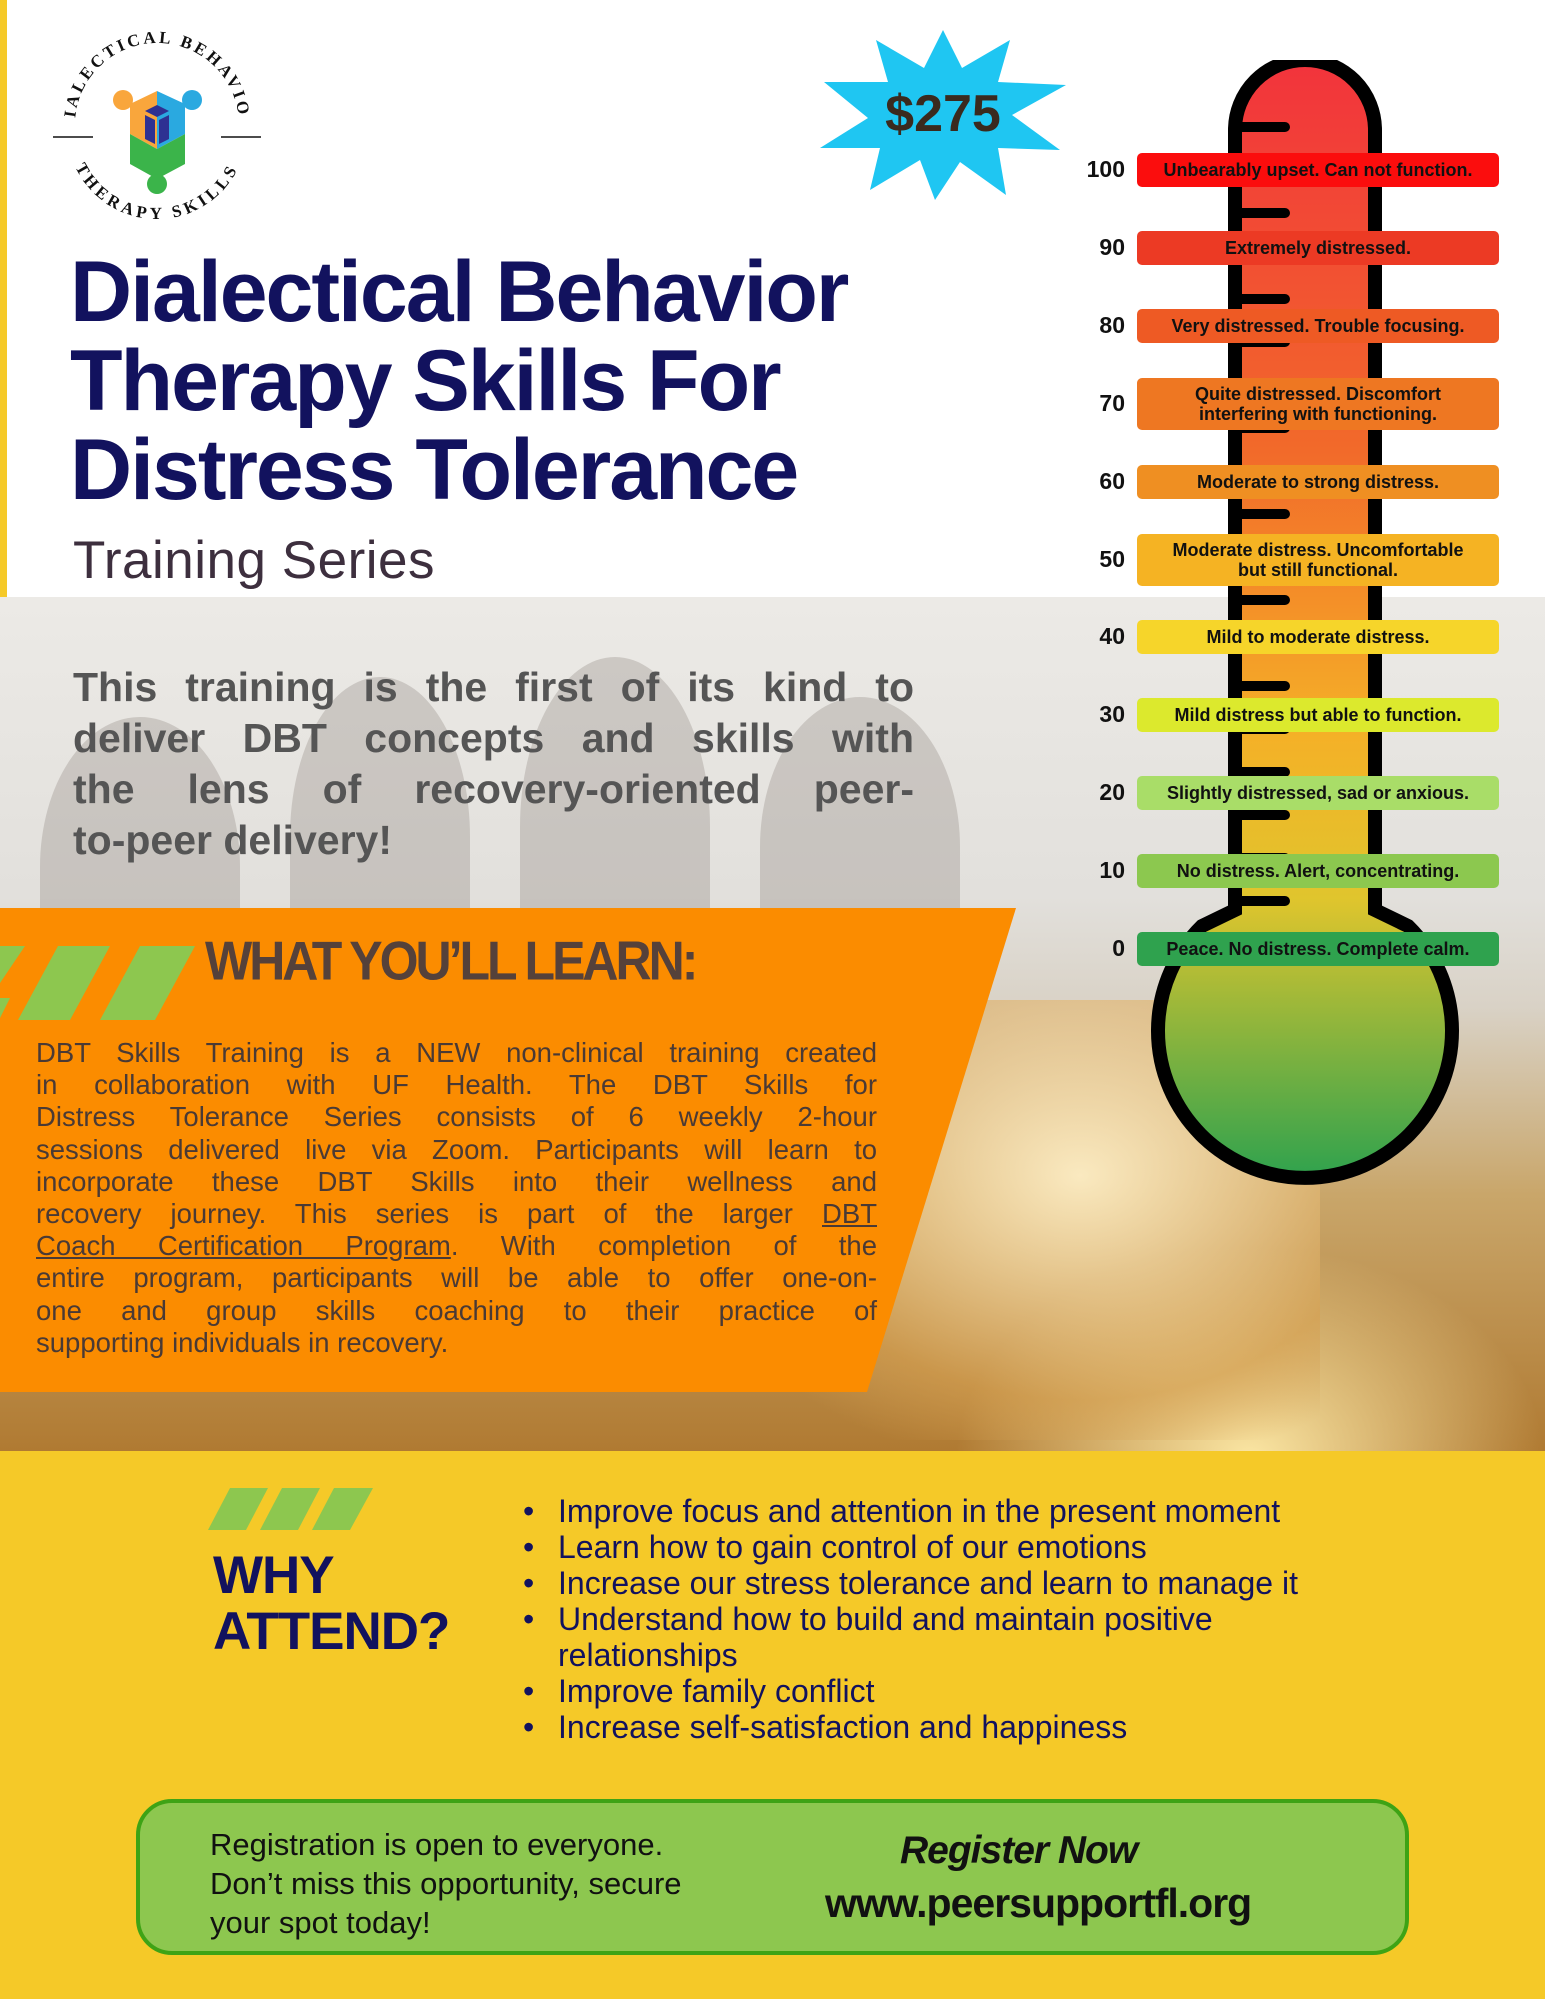 This screenshot has height=1999, width=1545. I want to click on intro-line: the lens of recovery-oriented peer-, so click(493, 789).